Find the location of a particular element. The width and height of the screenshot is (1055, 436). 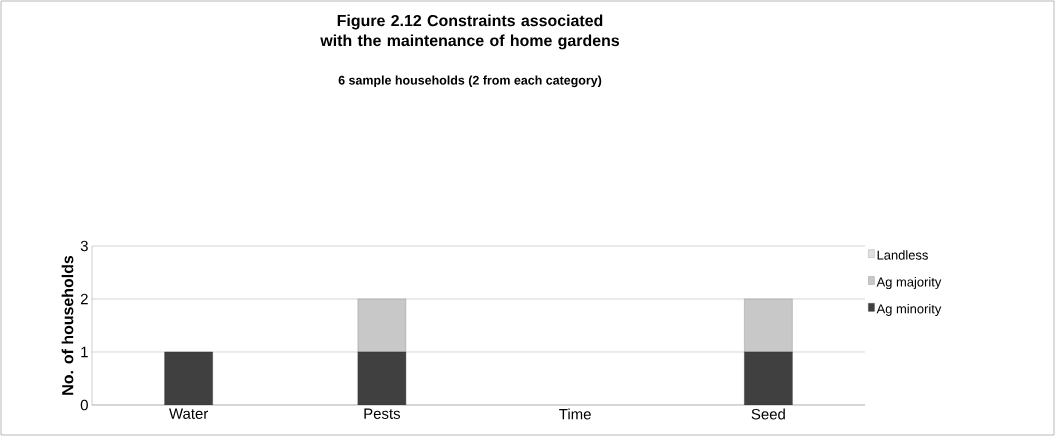

y-tick-label: 0 is located at coordinates (84, 405).